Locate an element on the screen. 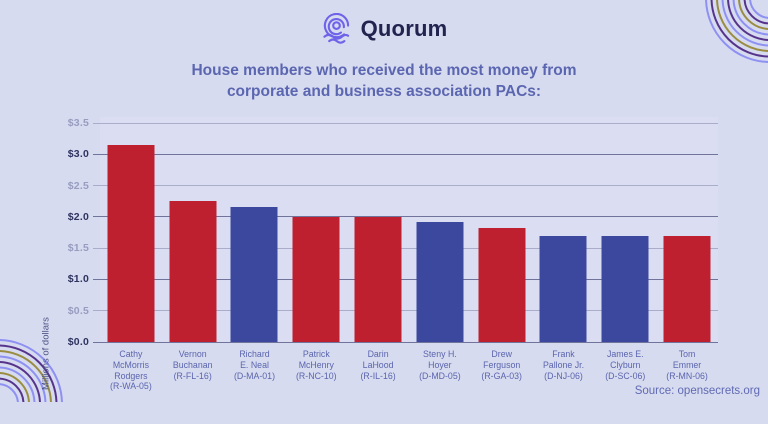  y-axis-title: Millions of dollars is located at coordinates (46, 354).